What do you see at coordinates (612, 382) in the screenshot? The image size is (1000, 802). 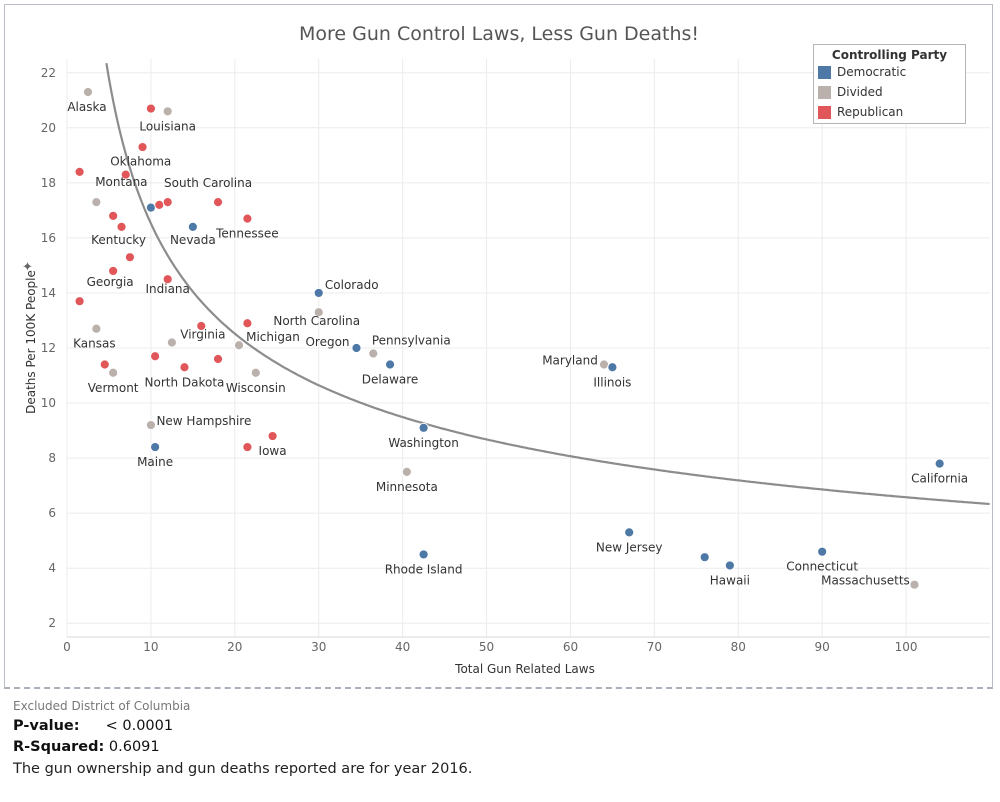 I see `point-label: Illinois` at bounding box center [612, 382].